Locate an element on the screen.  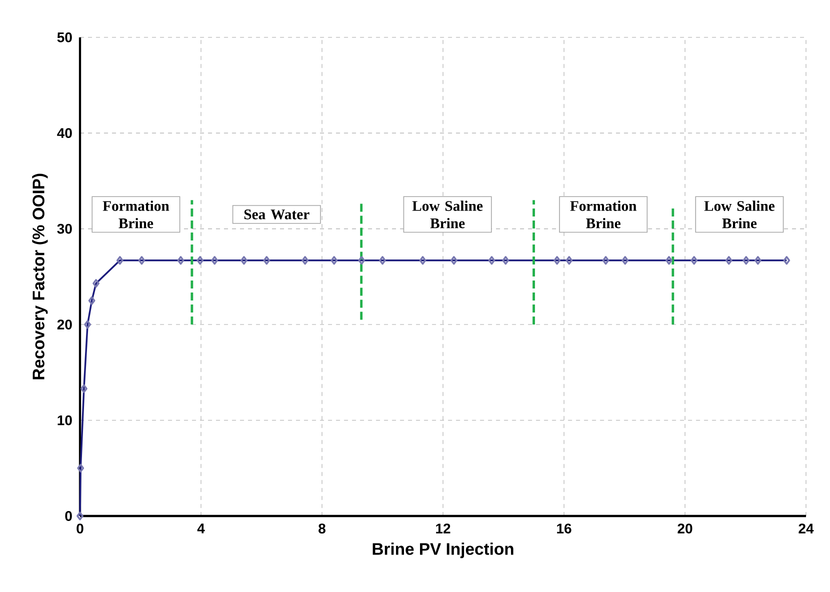
y-tick-label: 30 is located at coordinates (64, 229).